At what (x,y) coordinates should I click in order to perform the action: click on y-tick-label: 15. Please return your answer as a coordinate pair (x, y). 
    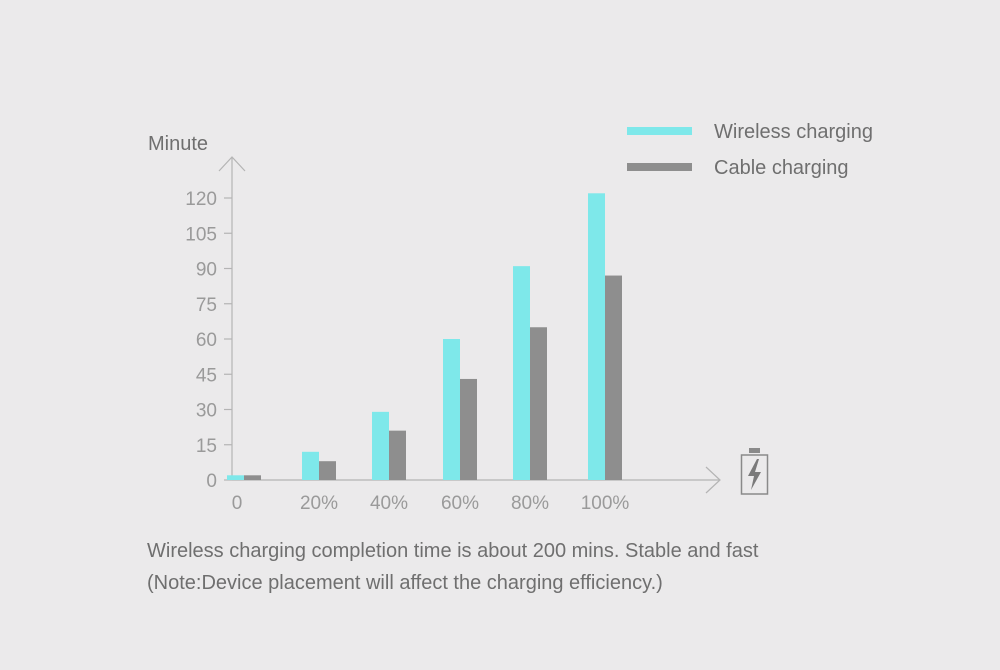
    Looking at the image, I should click on (206, 446).